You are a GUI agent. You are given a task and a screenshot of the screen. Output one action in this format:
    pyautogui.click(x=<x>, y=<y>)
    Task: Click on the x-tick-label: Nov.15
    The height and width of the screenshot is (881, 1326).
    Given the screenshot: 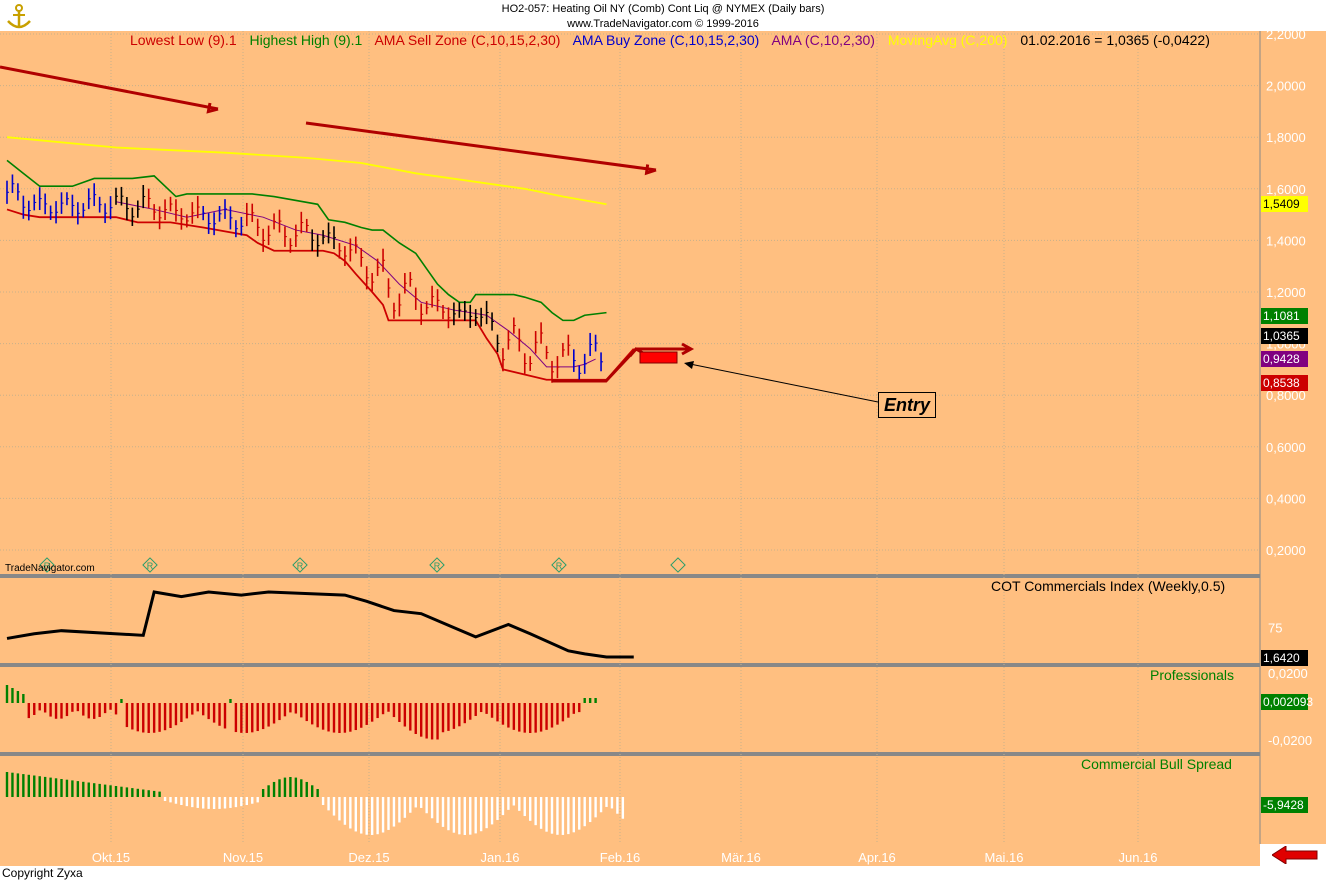 What is the action you would take?
    pyautogui.click(x=243, y=857)
    